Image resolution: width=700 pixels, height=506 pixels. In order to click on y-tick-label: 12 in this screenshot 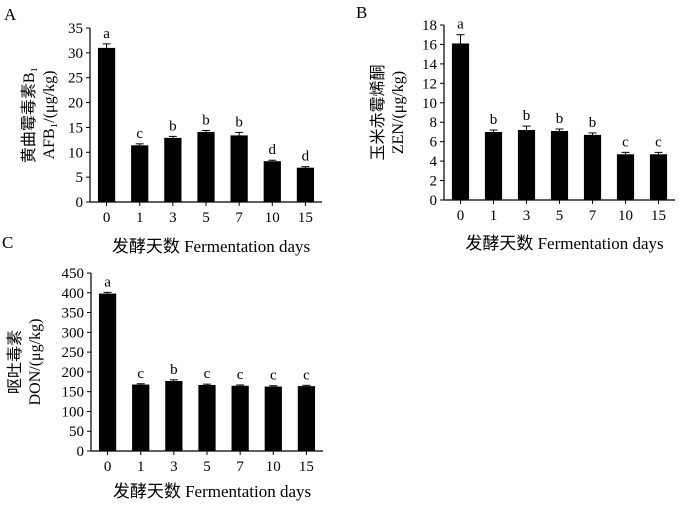, I will do `click(429, 84)`.